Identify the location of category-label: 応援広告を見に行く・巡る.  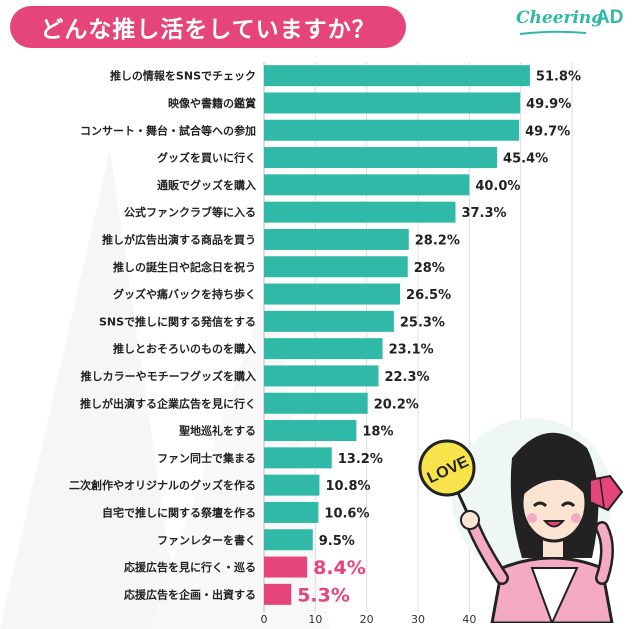
(190, 567).